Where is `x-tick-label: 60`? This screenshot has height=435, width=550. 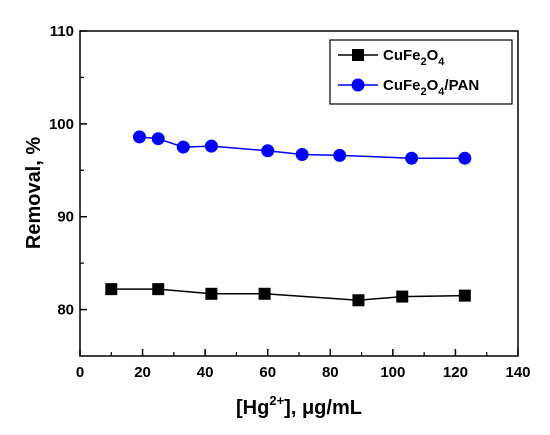 x-tick-label: 60 is located at coordinates (267, 372).